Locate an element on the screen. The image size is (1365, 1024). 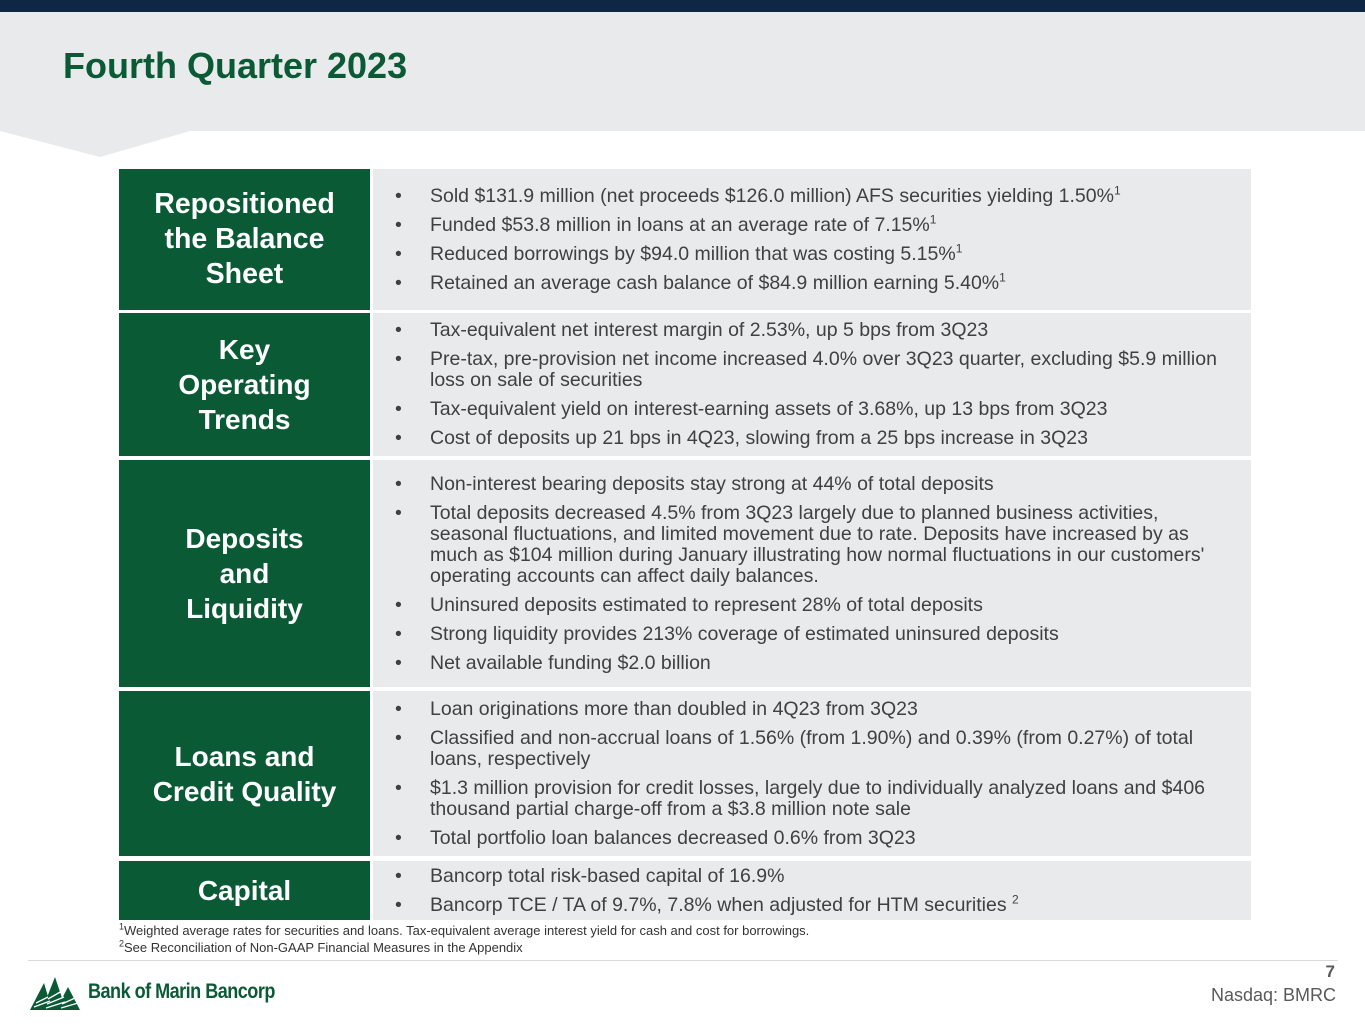
section-label-line: the Balance is located at coordinates (244, 239).